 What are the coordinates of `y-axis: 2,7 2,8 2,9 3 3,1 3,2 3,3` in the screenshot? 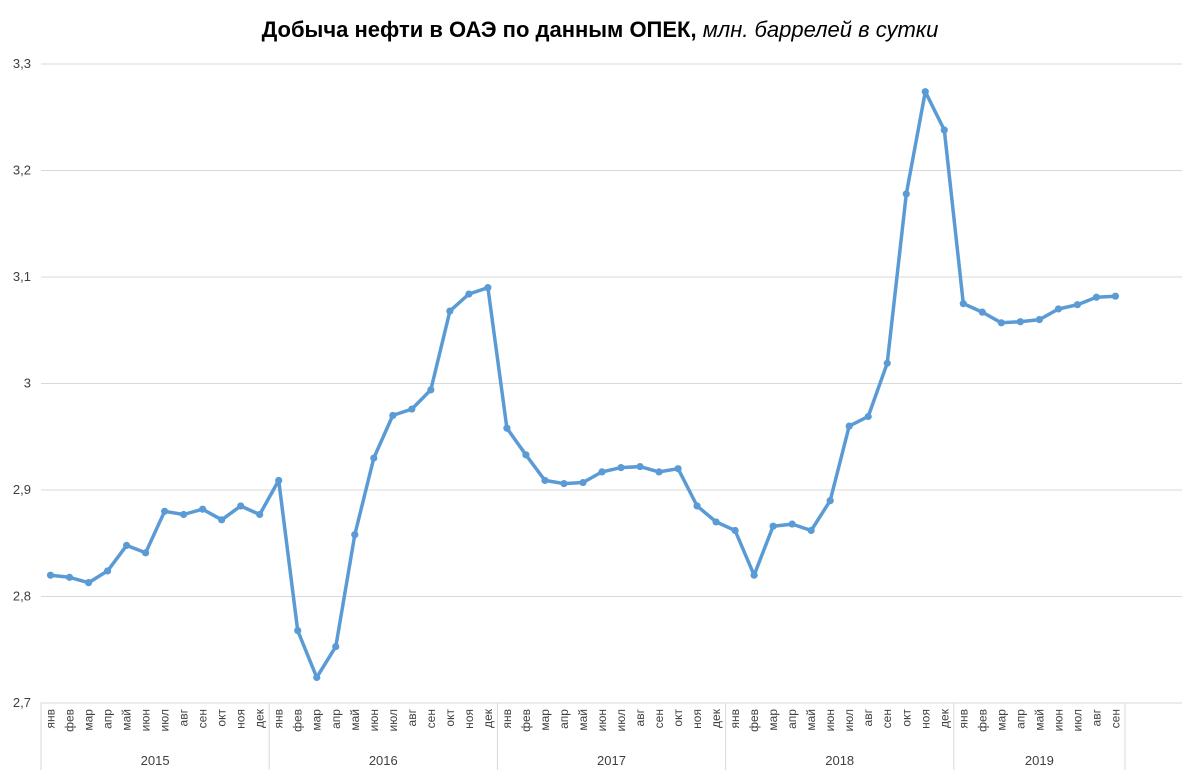 It's located at (22, 383).